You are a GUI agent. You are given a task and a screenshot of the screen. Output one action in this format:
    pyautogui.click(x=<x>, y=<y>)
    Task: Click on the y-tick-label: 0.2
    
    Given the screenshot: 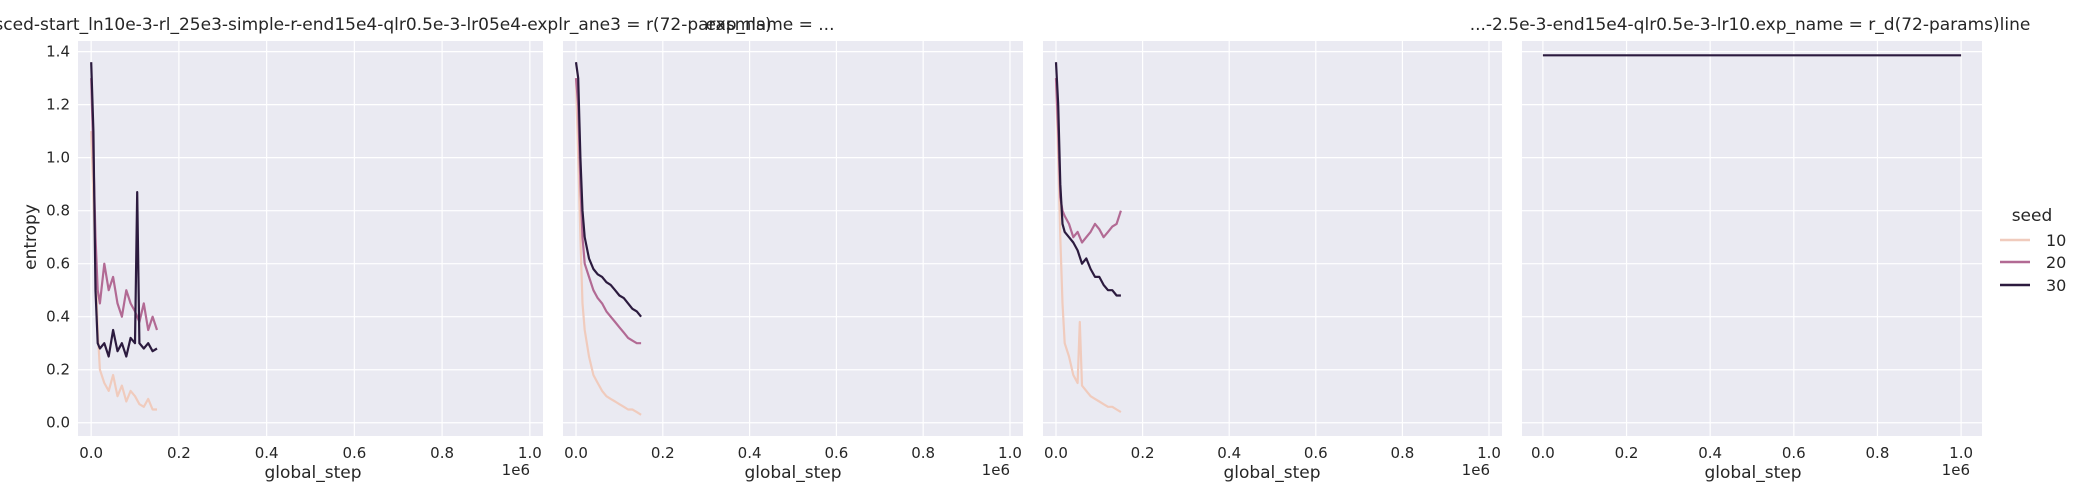 What is the action you would take?
    pyautogui.click(x=58, y=370)
    